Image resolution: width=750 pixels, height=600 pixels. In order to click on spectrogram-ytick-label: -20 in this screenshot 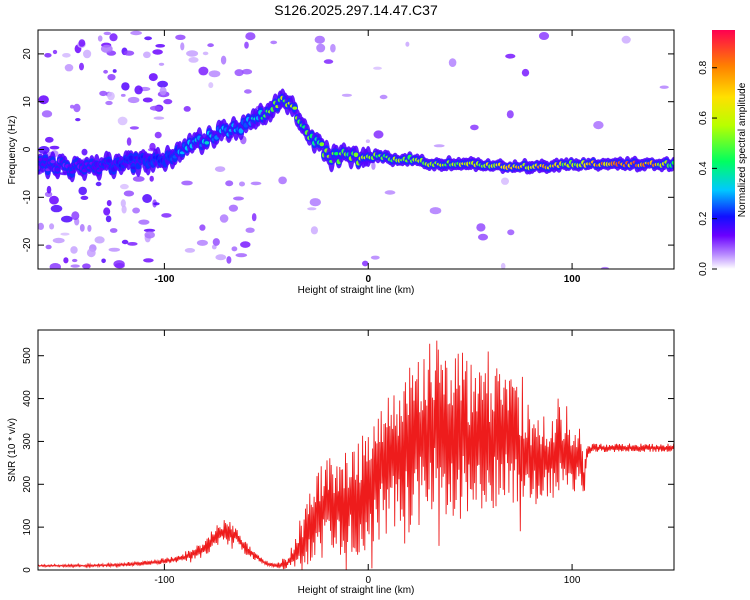, I will do `click(27, 244)`.